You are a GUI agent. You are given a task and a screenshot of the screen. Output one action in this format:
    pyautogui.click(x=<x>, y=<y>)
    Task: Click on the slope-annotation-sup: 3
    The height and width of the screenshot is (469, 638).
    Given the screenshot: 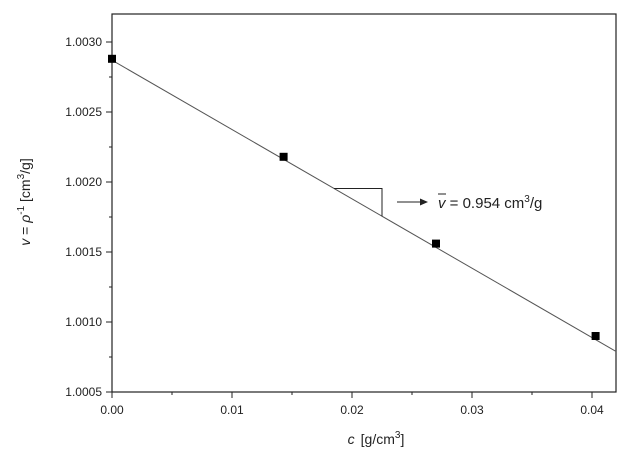 What is the action you would take?
    pyautogui.click(x=527, y=199)
    